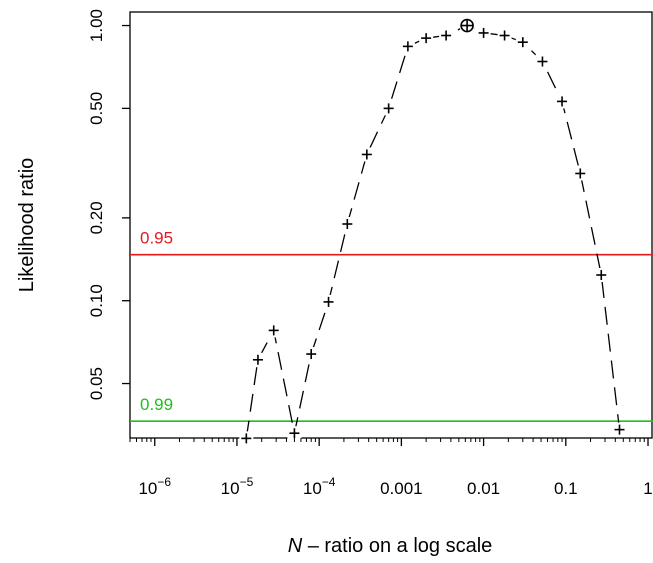  I want to click on y-tick-label: 0.10, so click(96, 300).